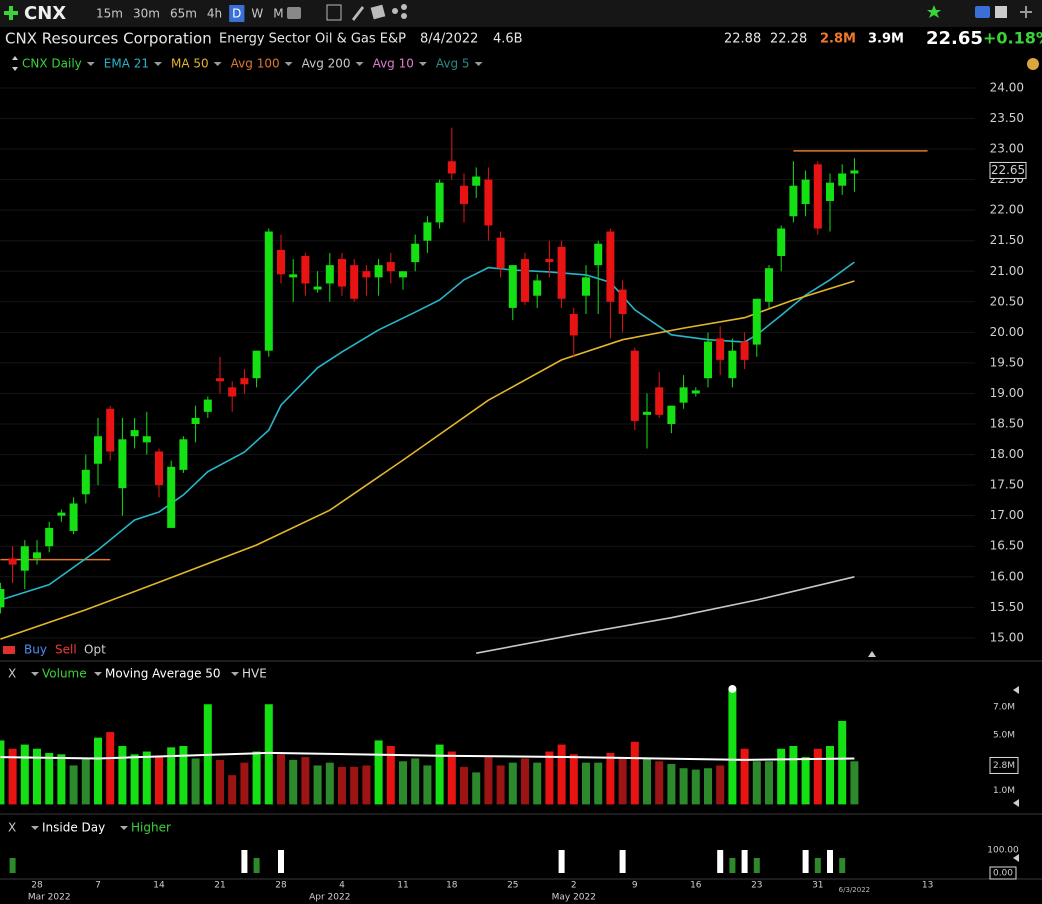 Image resolution: width=1042 pixels, height=904 pixels. I want to click on interval-button: 65m, so click(183, 14).